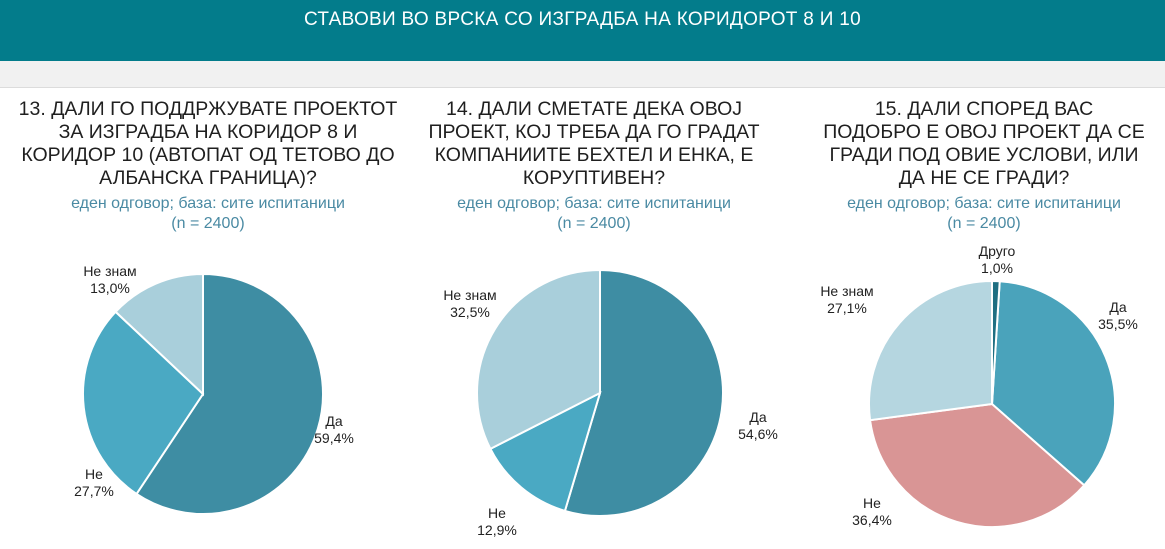 This screenshot has width=1165, height=549. I want to click on question-title-line: ЗА ИЗГРАДБА НА КОРИДОР 8 И, so click(208, 132).